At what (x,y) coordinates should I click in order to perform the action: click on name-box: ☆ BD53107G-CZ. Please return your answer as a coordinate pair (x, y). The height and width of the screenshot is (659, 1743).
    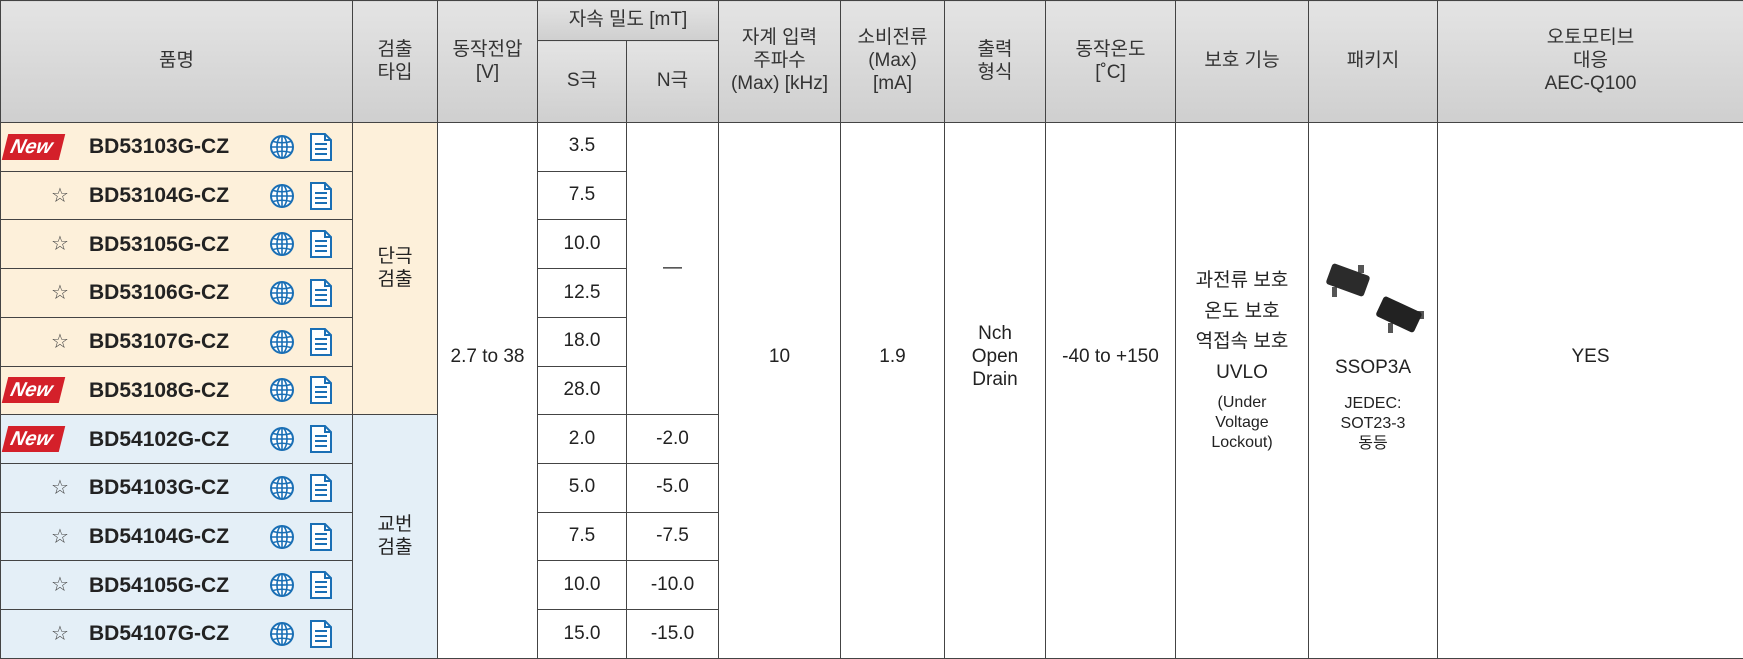
    Looking at the image, I should click on (176, 342).